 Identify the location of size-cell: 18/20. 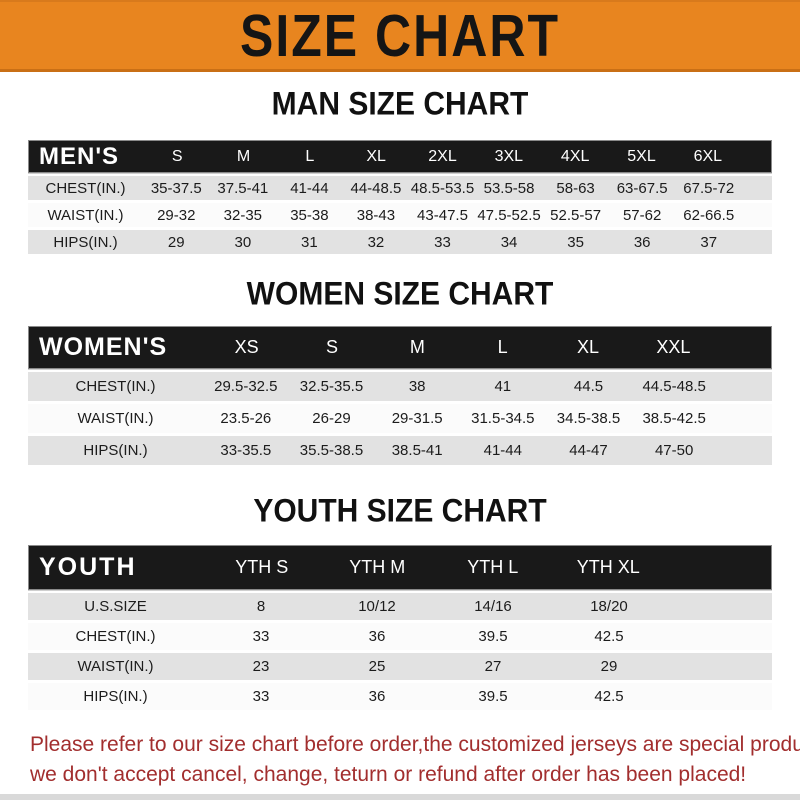
(609, 606).